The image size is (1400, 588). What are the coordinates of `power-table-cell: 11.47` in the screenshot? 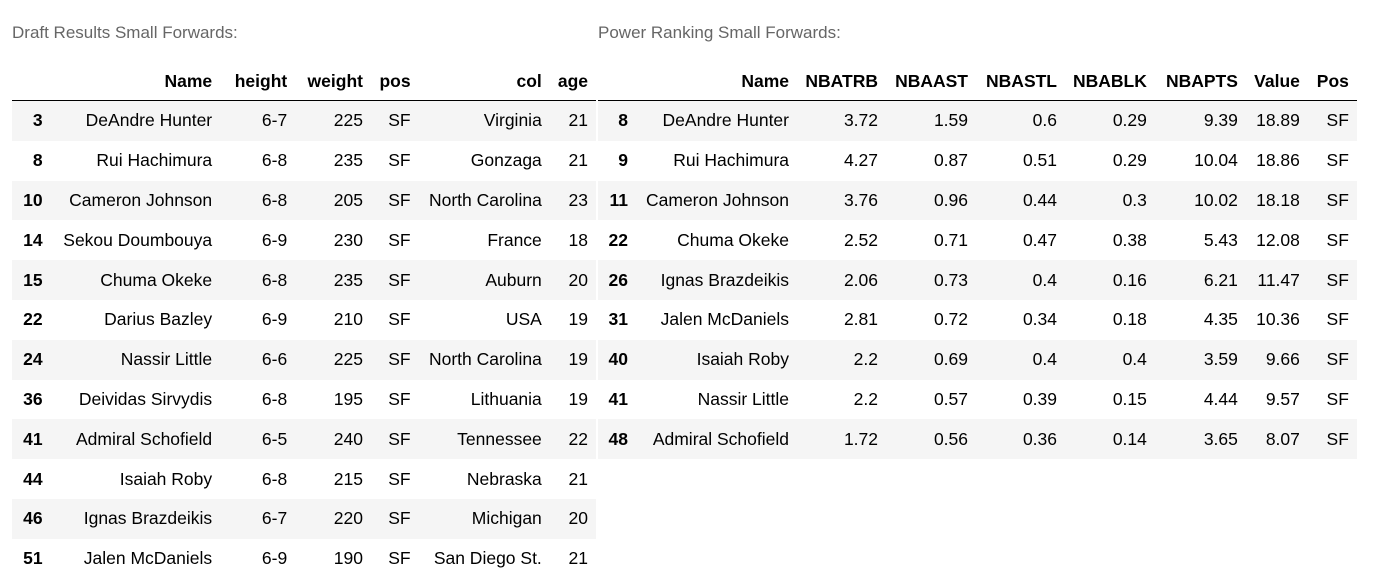 It's located at (1278, 279).